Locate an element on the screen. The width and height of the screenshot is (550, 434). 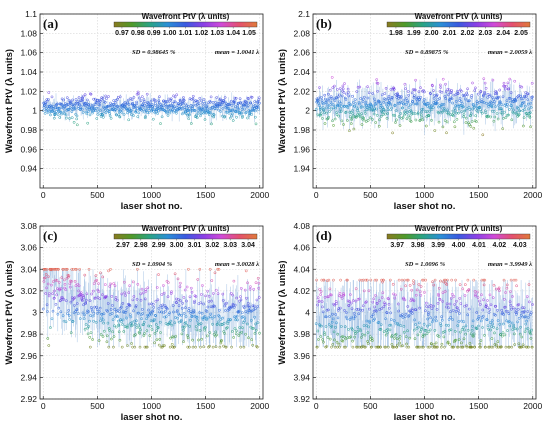
x-tick-label: 0 is located at coordinates (43, 406).